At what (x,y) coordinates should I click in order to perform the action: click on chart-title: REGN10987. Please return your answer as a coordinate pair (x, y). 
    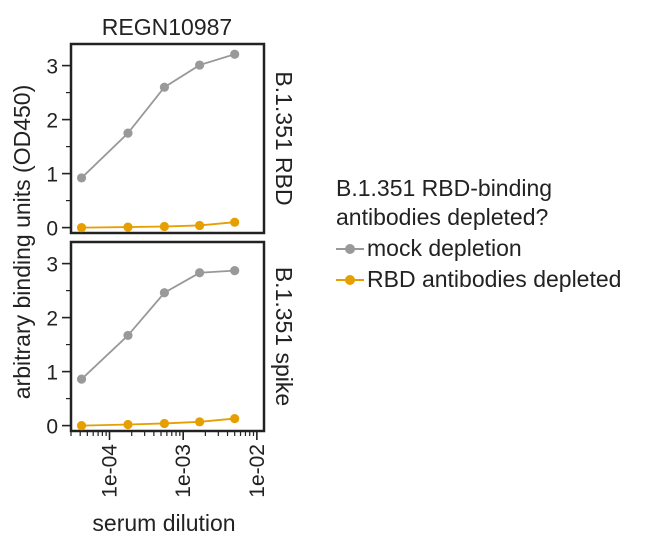
    Looking at the image, I should click on (167, 27).